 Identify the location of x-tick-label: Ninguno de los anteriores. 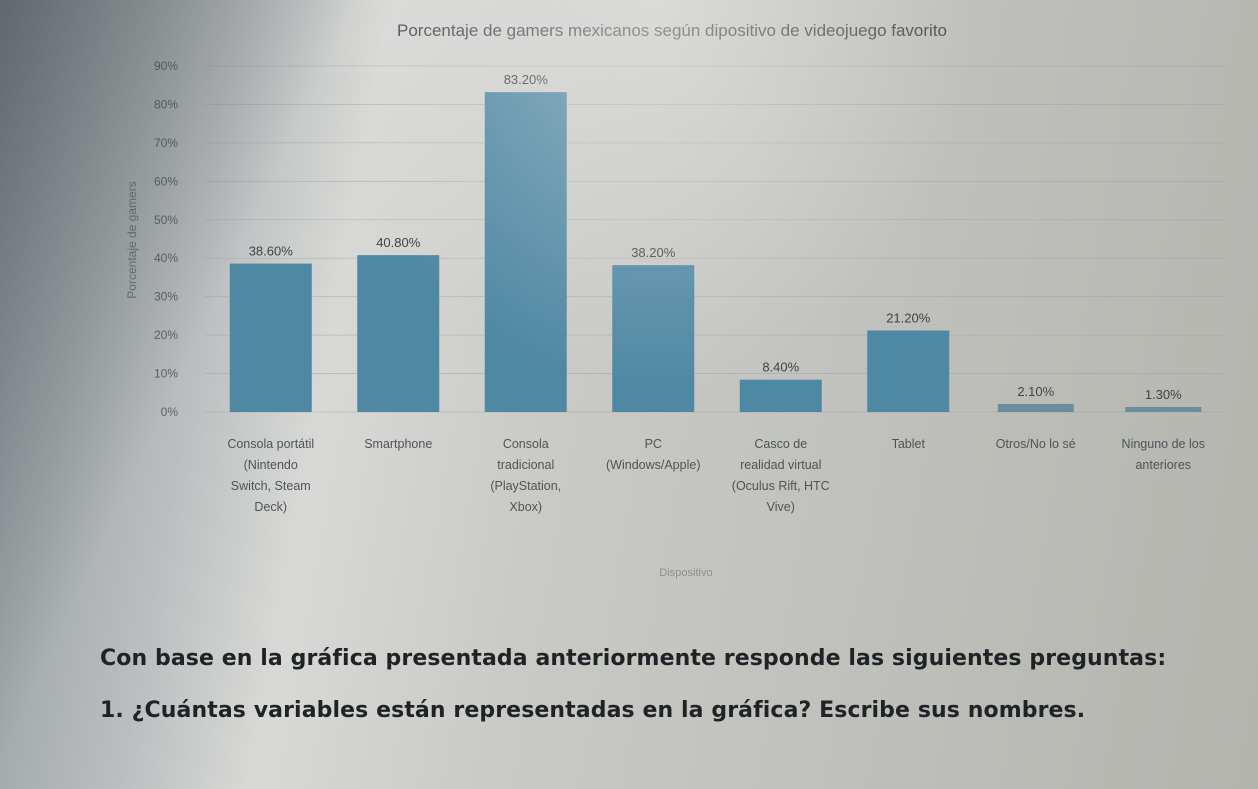
(1163, 454).